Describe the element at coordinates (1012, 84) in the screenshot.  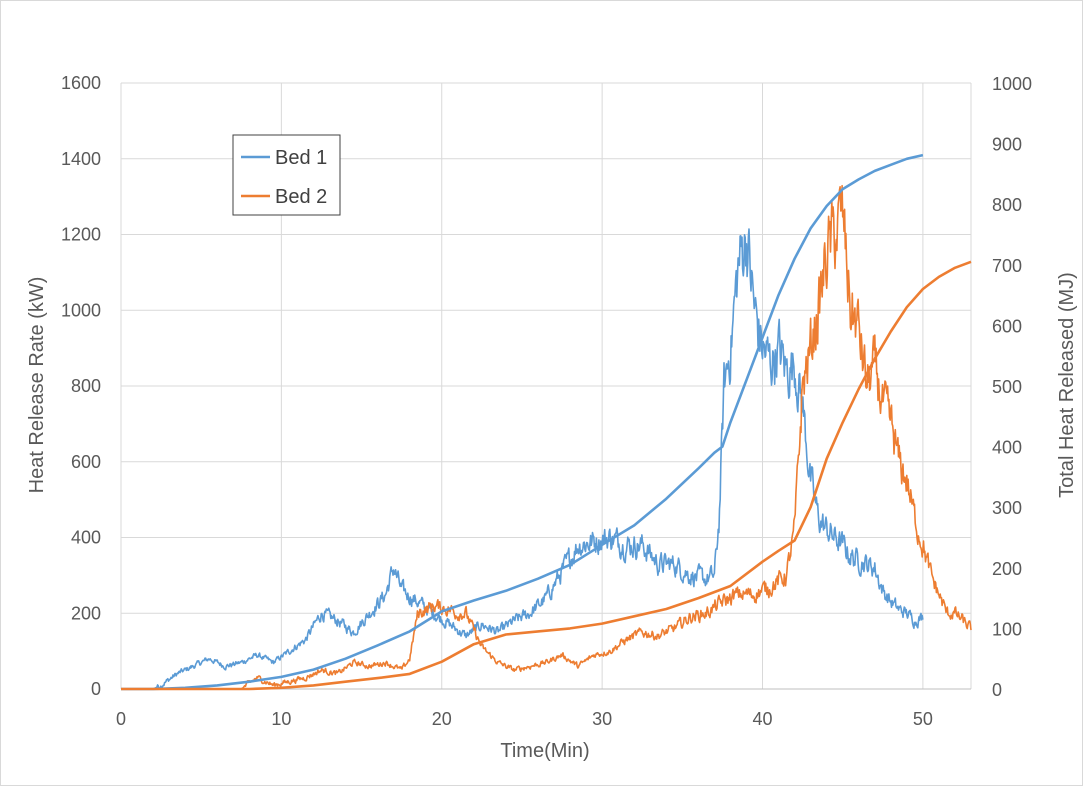
I see `y-right-tick-label: 1000` at that location.